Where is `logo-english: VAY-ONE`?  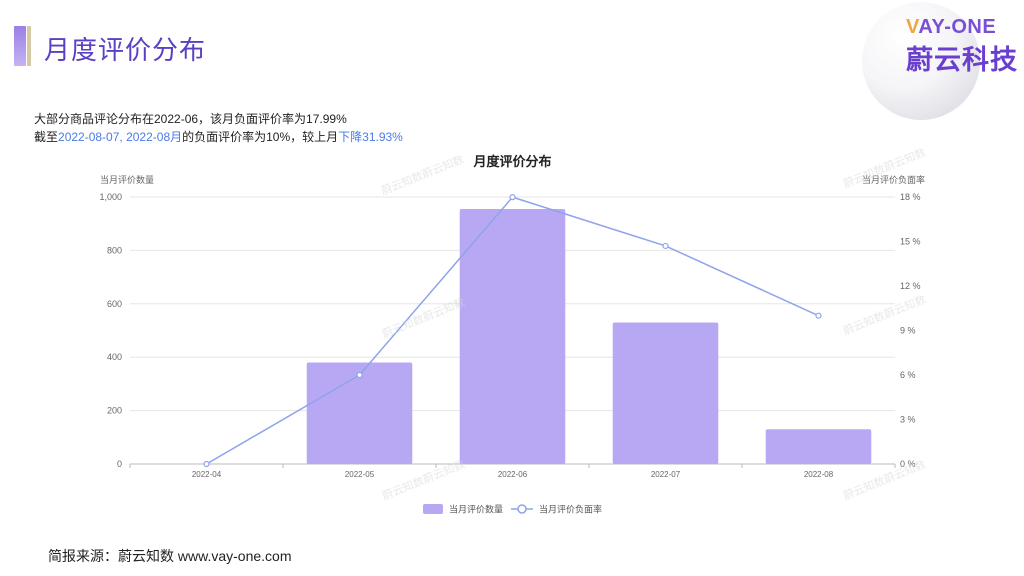 logo-english: VAY-ONE is located at coordinates (951, 27).